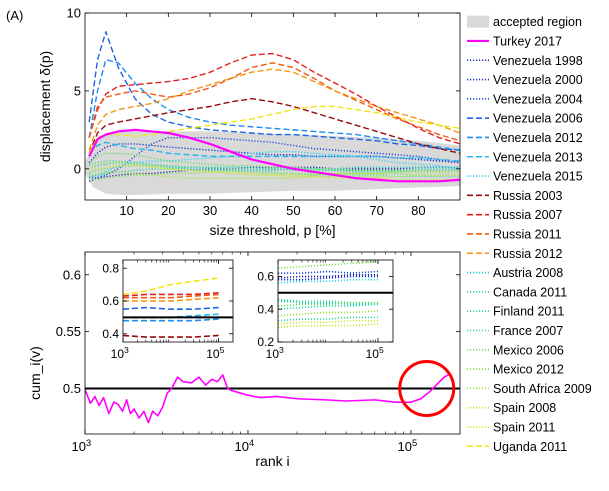  Describe the element at coordinates (418, 210) in the screenshot. I see `top-x-tick-label: 80` at that location.